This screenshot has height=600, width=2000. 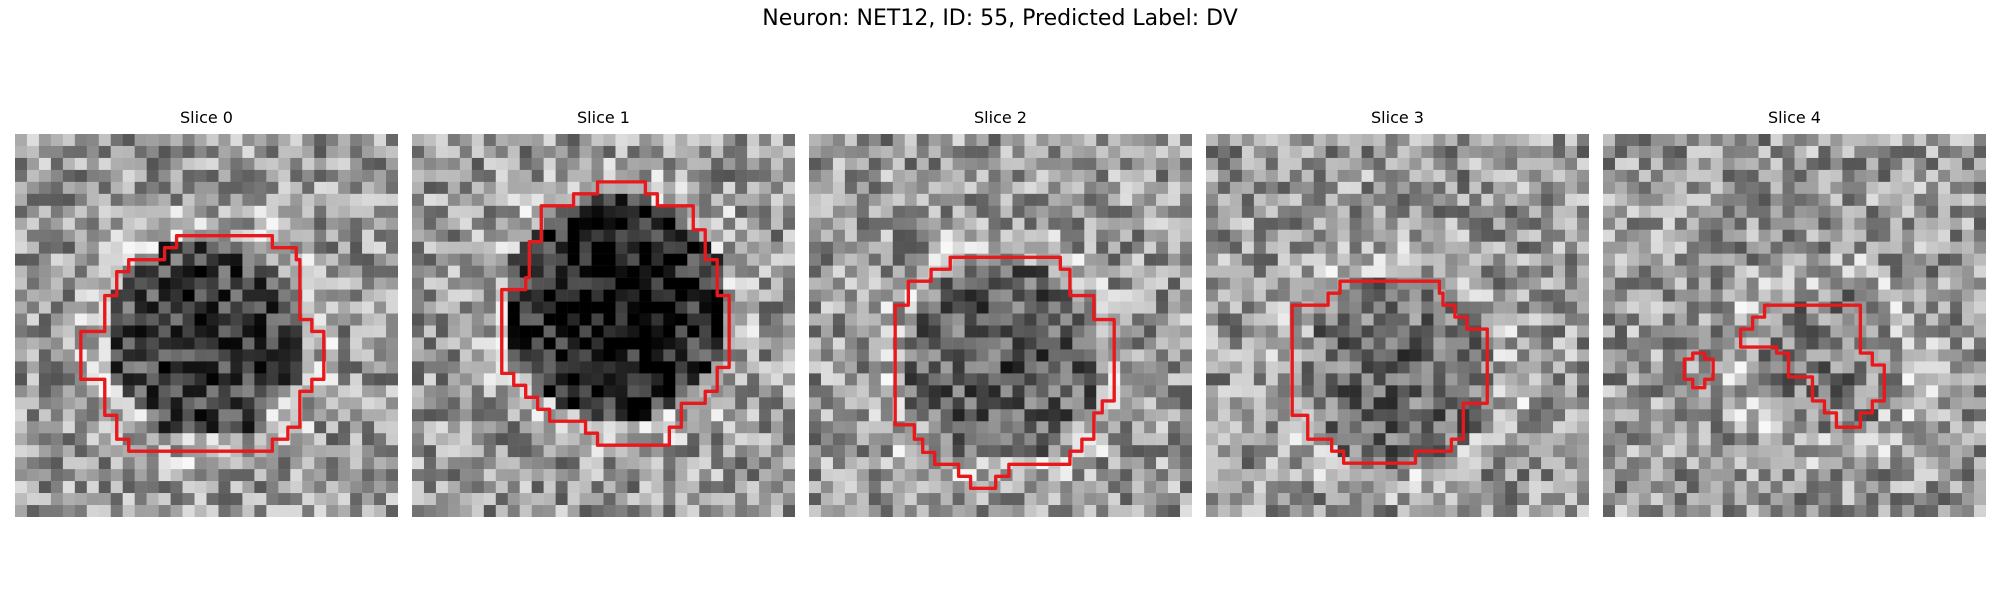 I want to click on slice-title: Slice 1, so click(x=603, y=117).